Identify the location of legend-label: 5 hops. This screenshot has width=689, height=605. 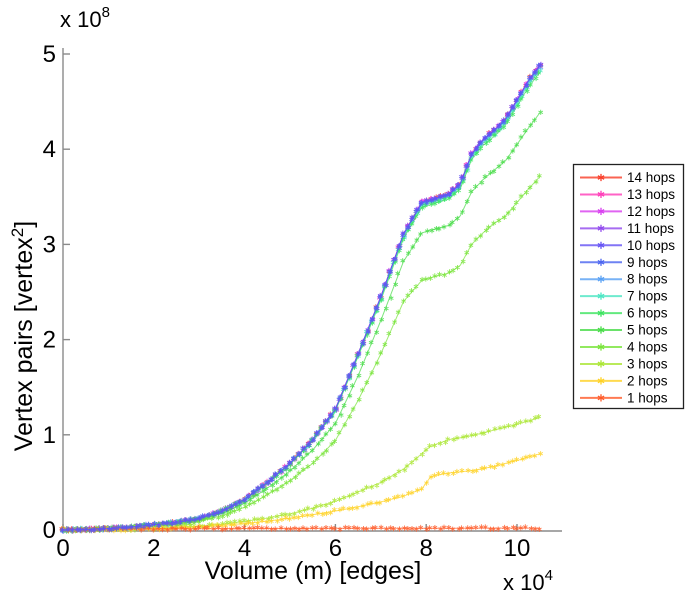
(647, 330).